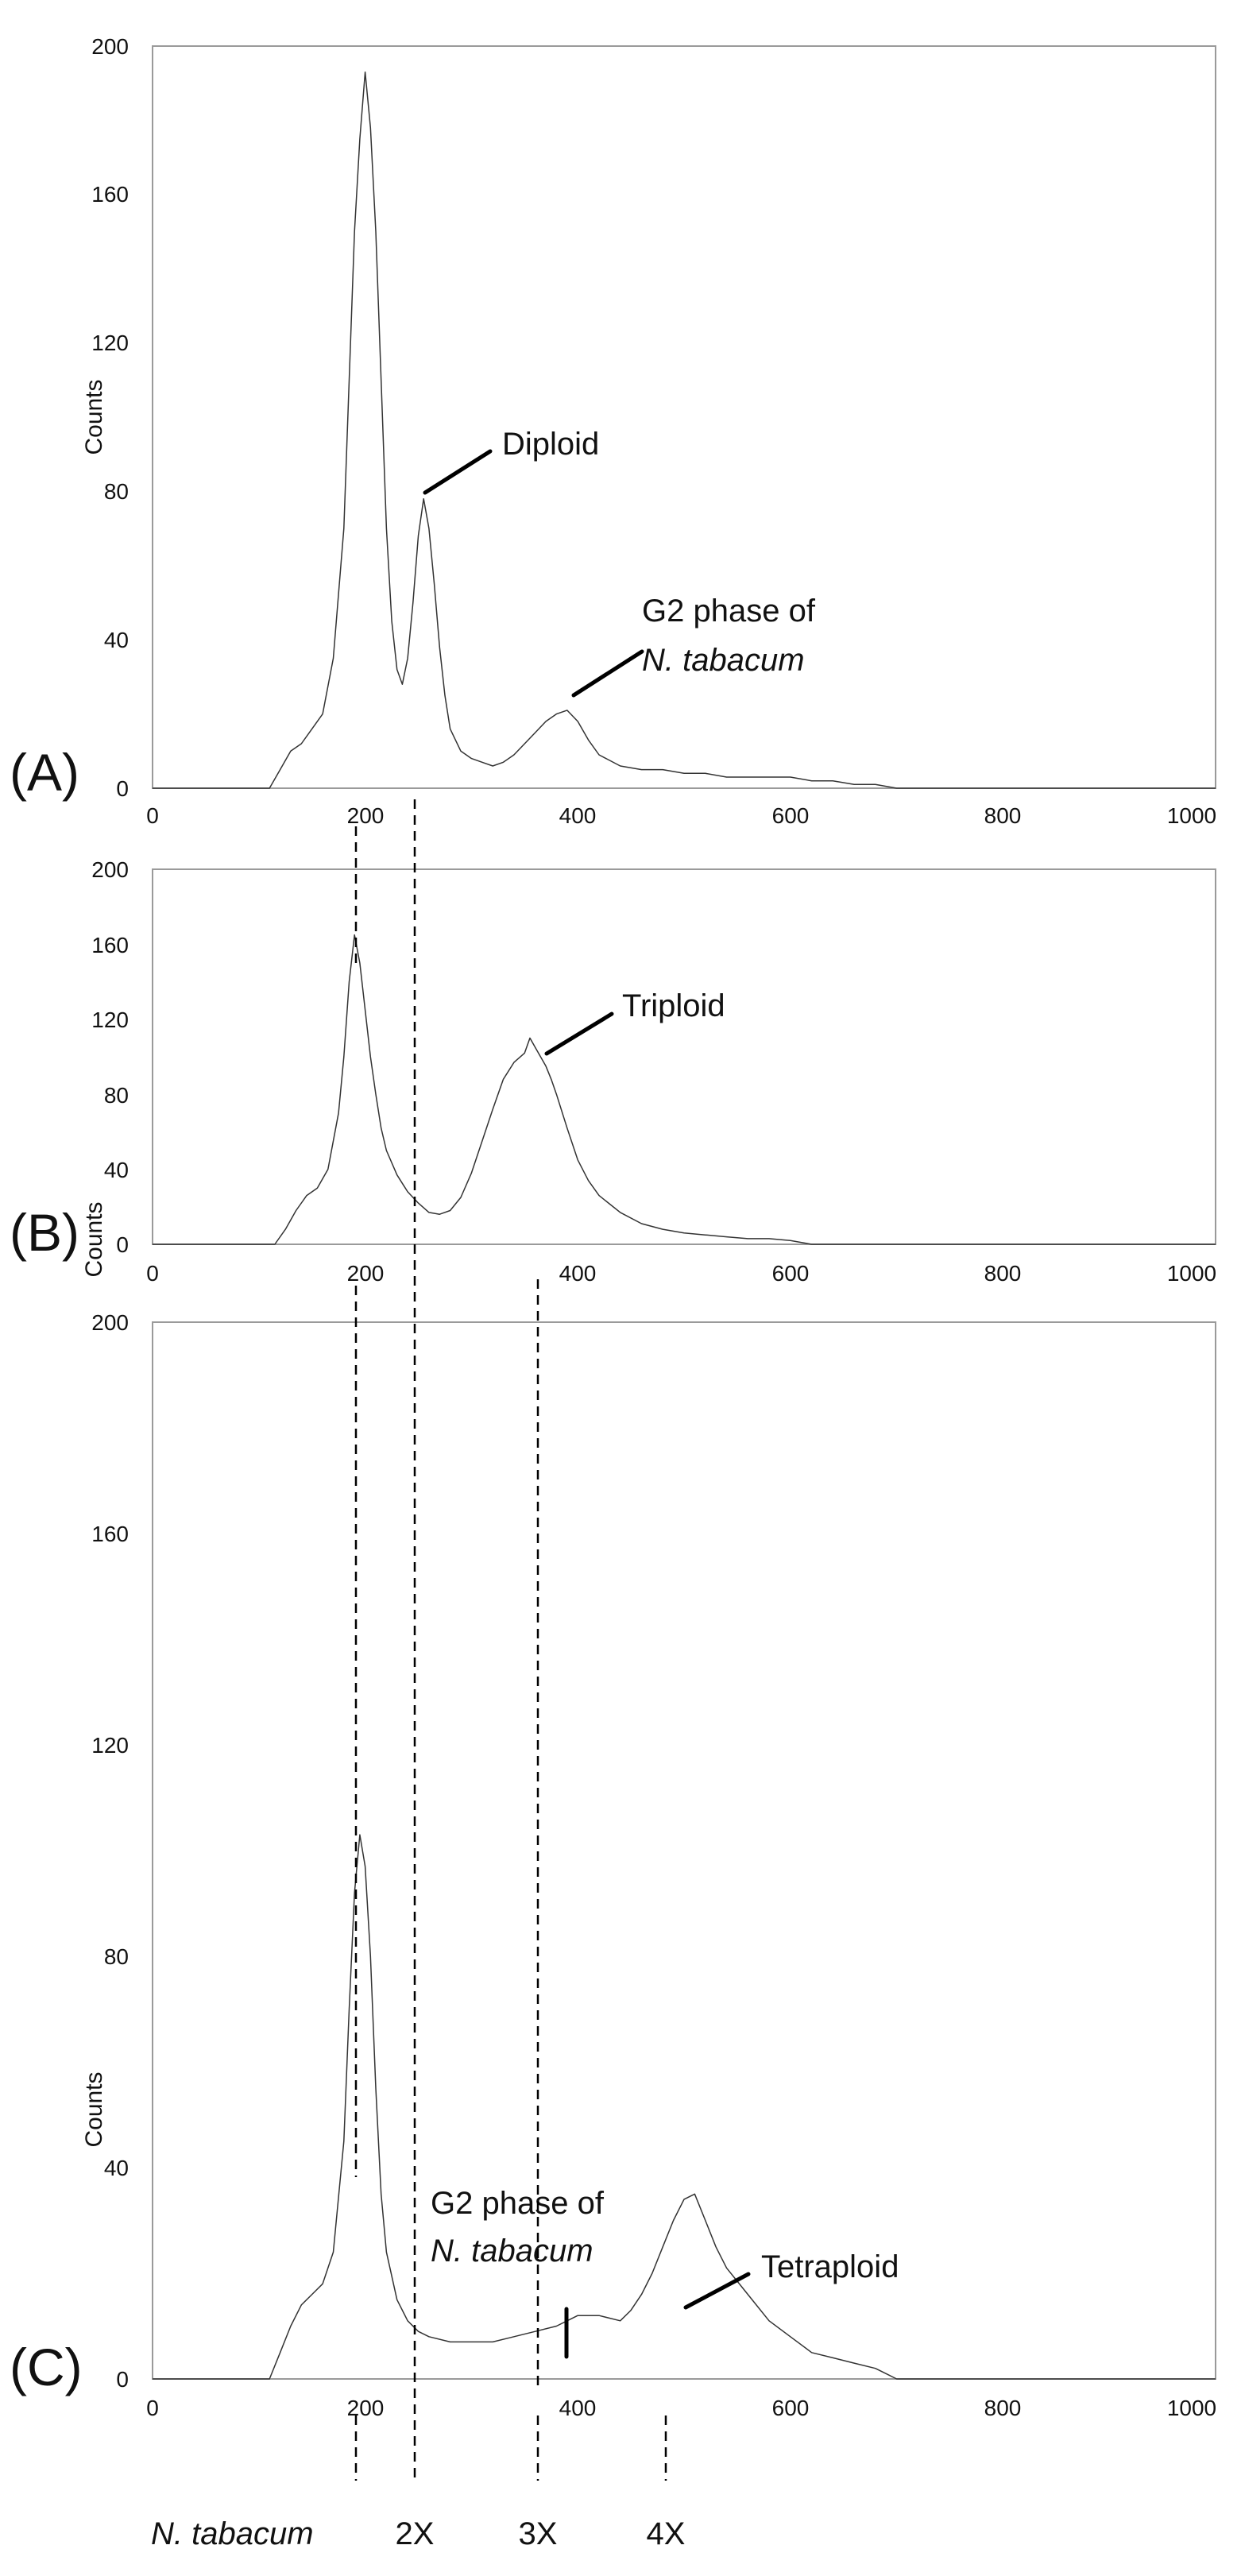 Image resolution: width=1241 pixels, height=2576 pixels. Describe the element at coordinates (681, 2408) in the screenshot. I see `panel-c-x-tick-labels: 0 200 400 600 800 1000` at that location.